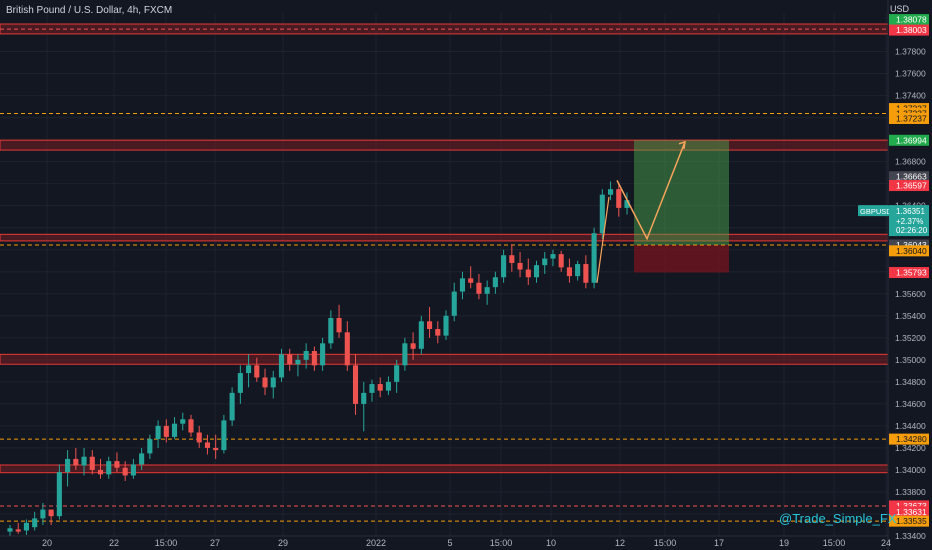 Image resolution: width=932 pixels, height=550 pixels. Describe the element at coordinates (283, 543) in the screenshot. I see `time-tick: 29` at that location.